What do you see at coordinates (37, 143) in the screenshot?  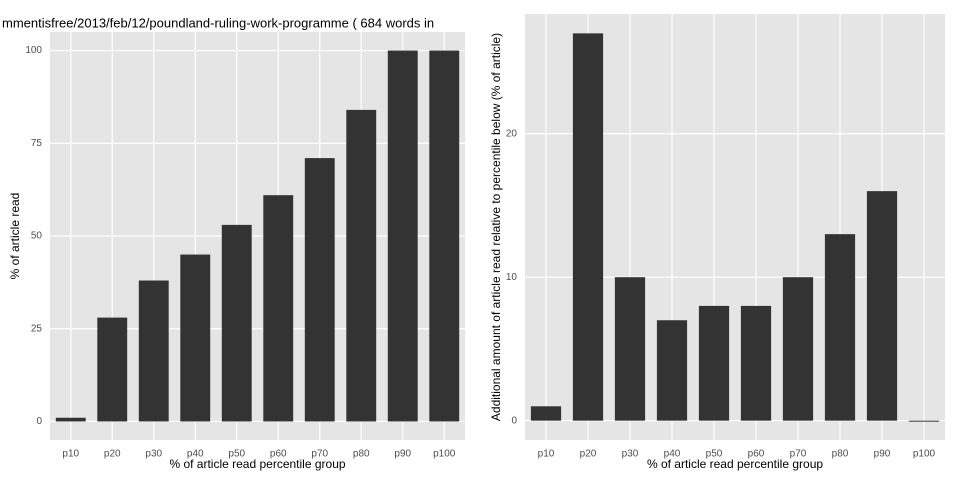 I see `y-tick-label: 75` at bounding box center [37, 143].